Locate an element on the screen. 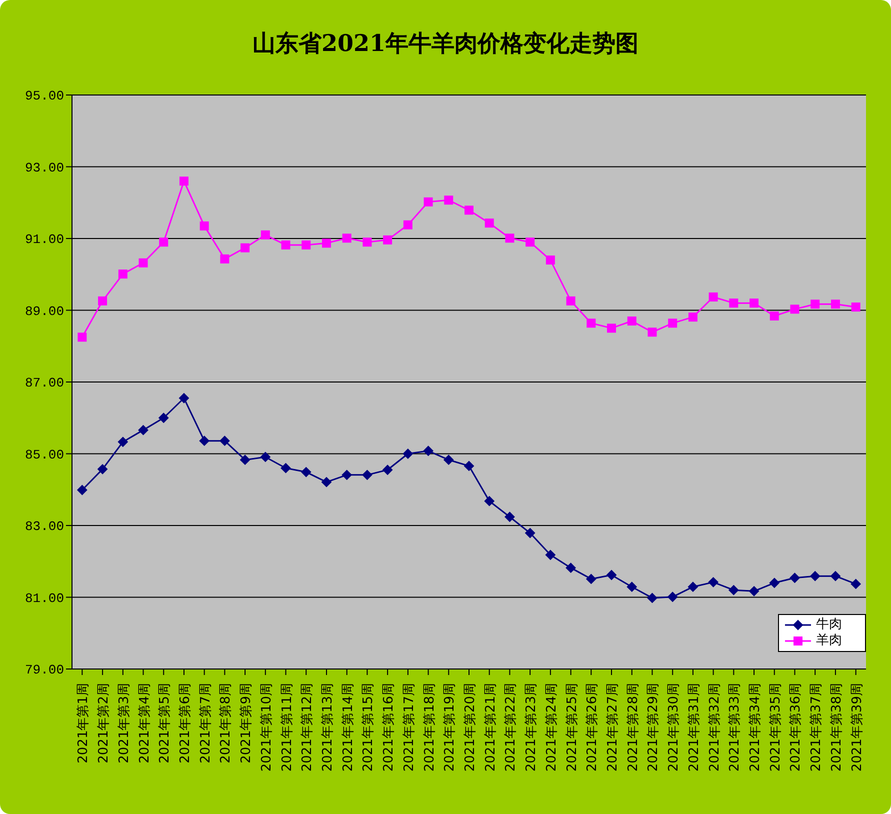 This screenshot has height=814, width=891. x-tick-label: 2021年第20周 is located at coordinates (470, 727).